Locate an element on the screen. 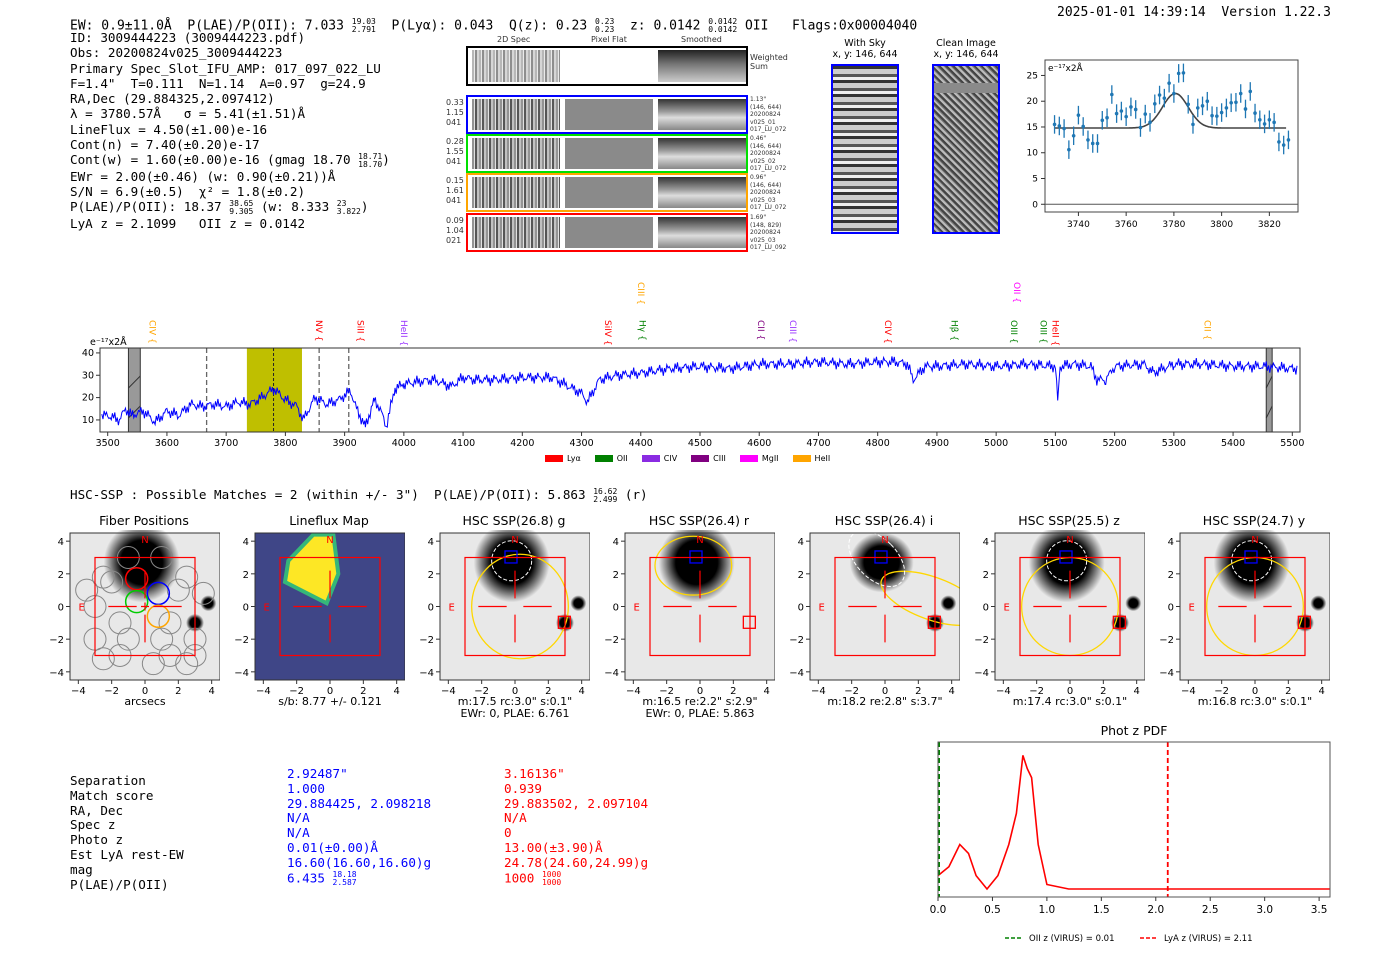 This screenshot has width=1400, height=953. col-smoothed: Smoothed is located at coordinates (701, 39).